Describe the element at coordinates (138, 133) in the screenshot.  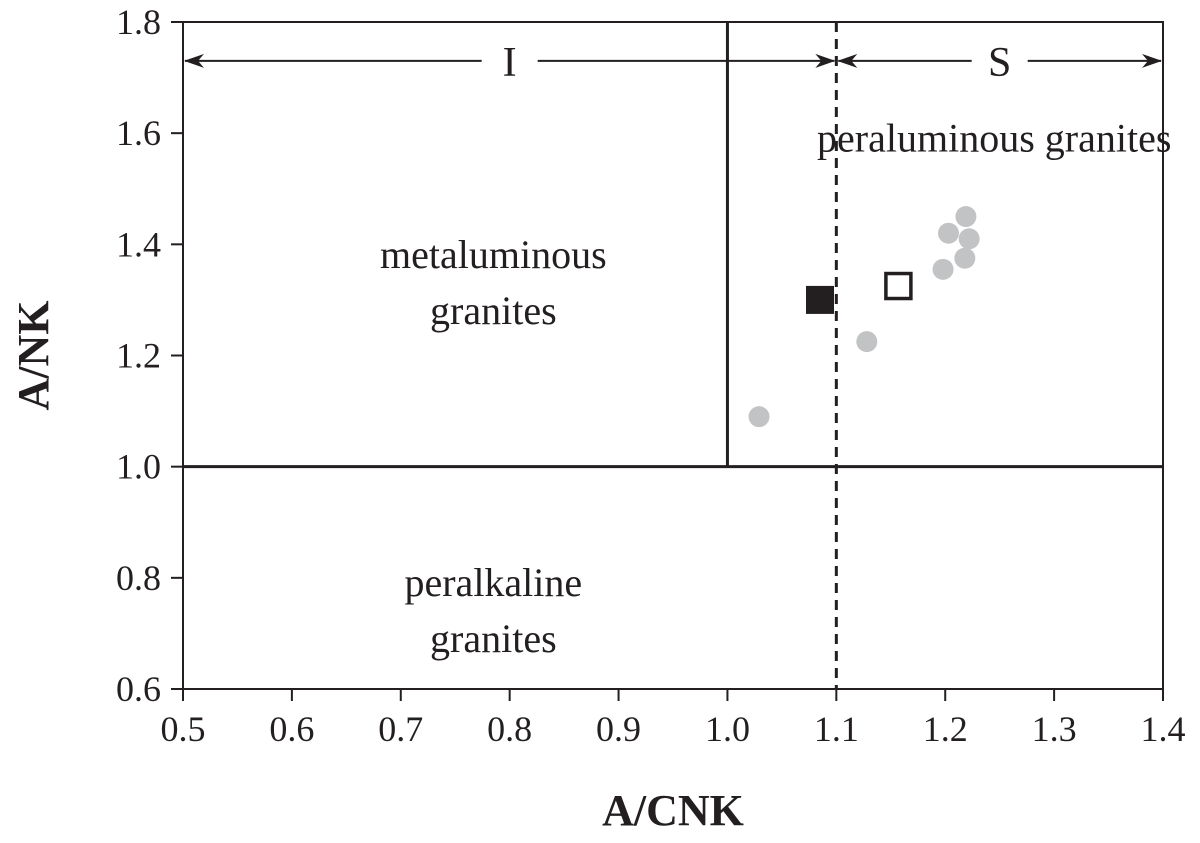
I see `y-tick-label: 1.6` at that location.